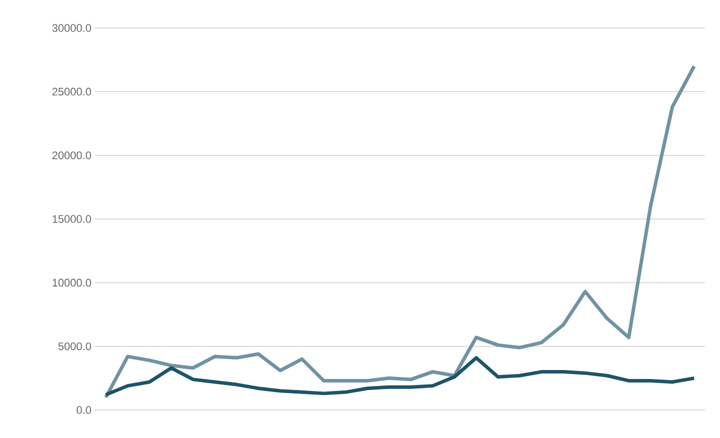 The width and height of the screenshot is (720, 438). Describe the element at coordinates (72, 28) in the screenshot. I see `y-tick-label: 30000.0` at that location.